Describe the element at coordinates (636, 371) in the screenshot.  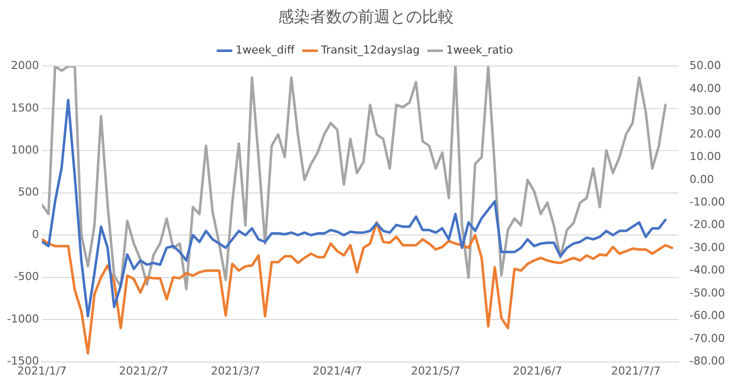
I see `x-tick-label: 2021/7/7` at that location.